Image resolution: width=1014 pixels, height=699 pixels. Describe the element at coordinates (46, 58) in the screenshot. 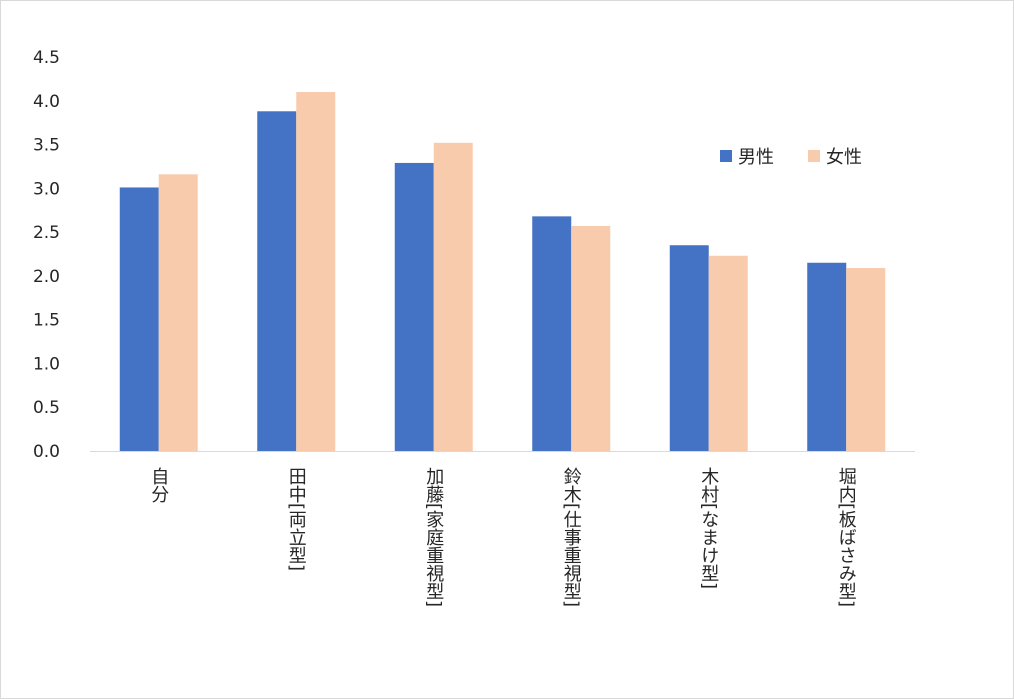

I see `y-tick-label: 4.5` at that location.